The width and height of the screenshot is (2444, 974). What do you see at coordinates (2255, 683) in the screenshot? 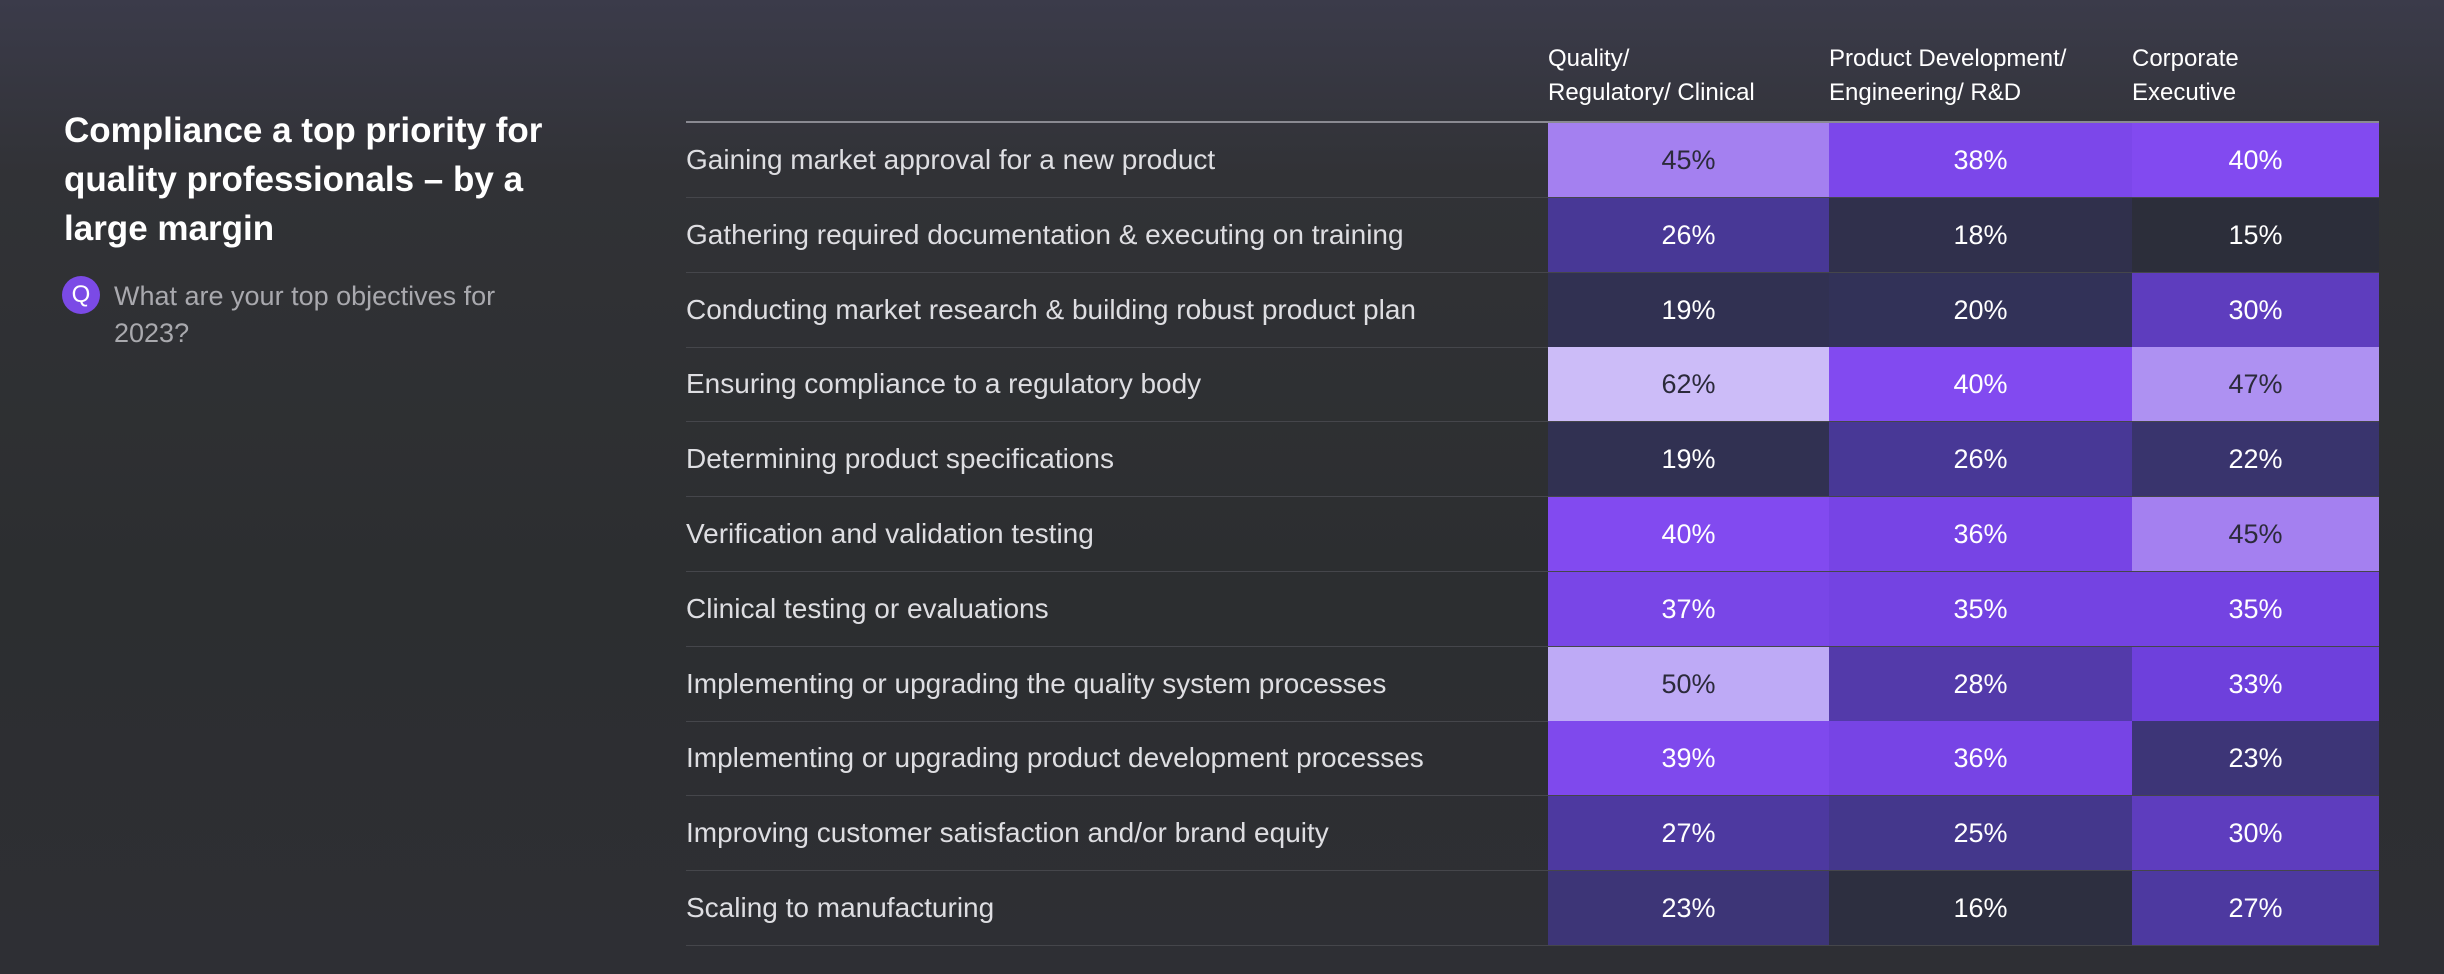
I see `heat-cell: 33%` at bounding box center [2255, 683].